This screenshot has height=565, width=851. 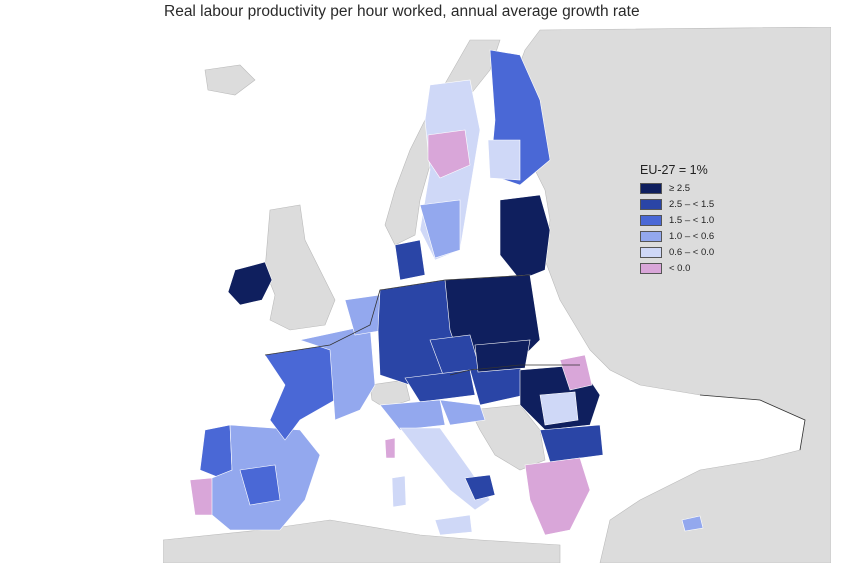 What do you see at coordinates (525, 237) in the screenshot?
I see `region-baltics` at bounding box center [525, 237].